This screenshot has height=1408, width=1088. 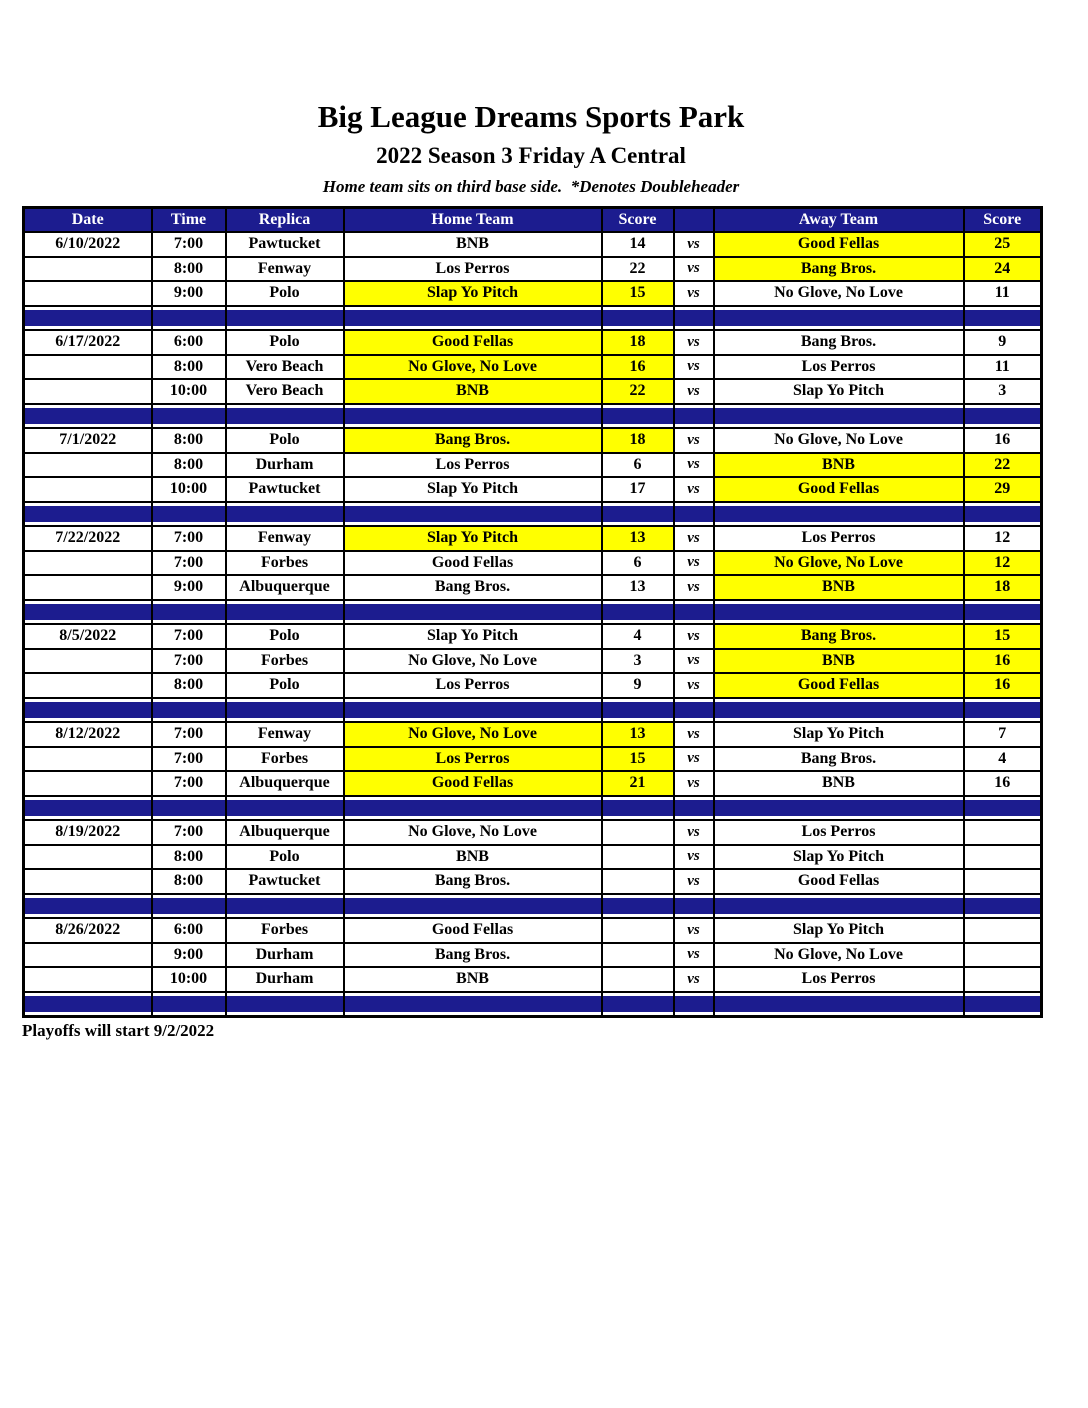 I want to click on home-team-cell: No Glove, No Love, so click(x=472, y=660).